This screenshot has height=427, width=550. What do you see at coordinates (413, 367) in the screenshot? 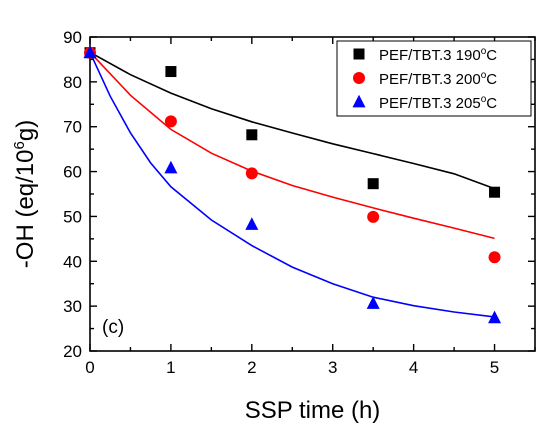
I see `x-tick-label: 4` at bounding box center [413, 367].